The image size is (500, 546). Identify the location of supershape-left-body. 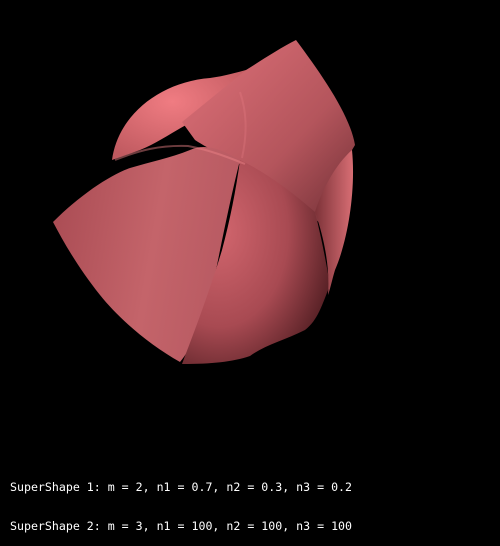
(146, 254).